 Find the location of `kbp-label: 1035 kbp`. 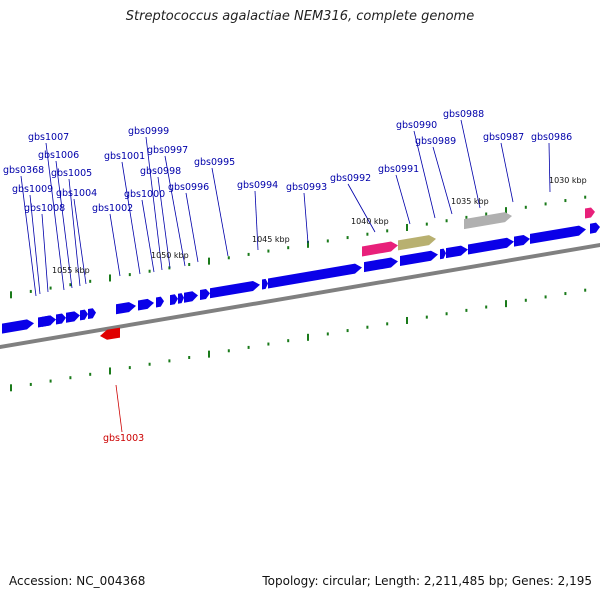

kbp-label: 1035 kbp is located at coordinates (470, 201).